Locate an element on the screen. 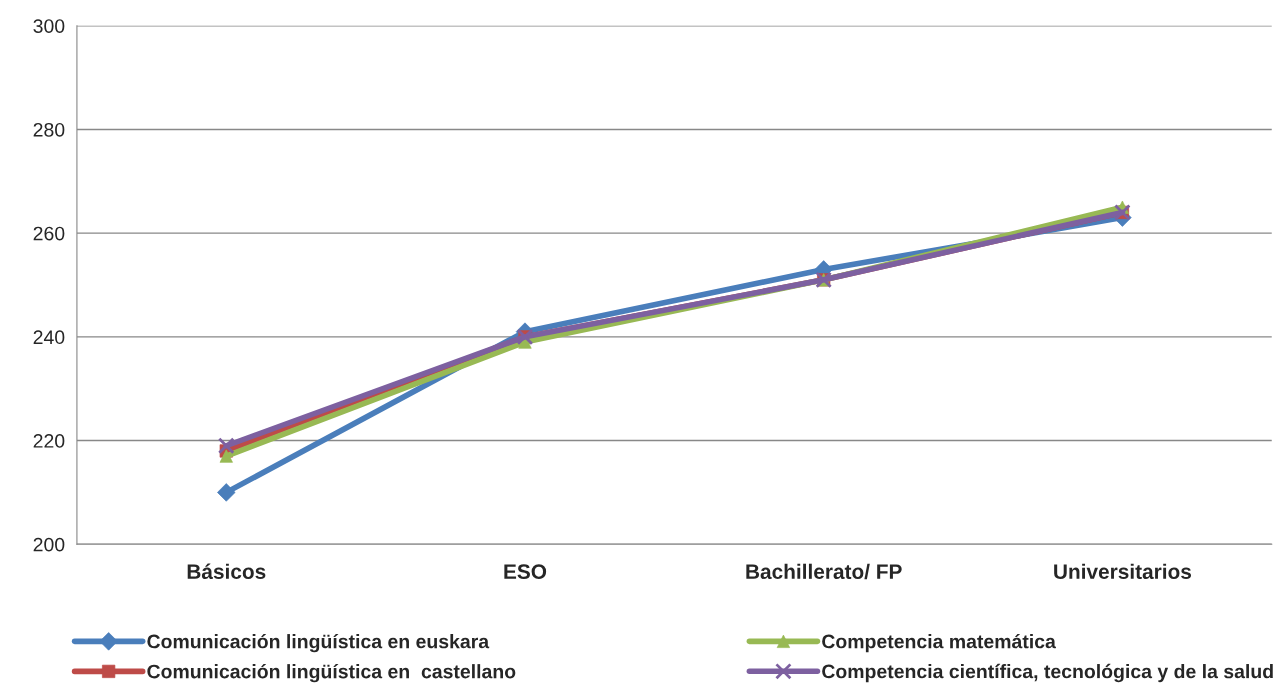  legend-label: Competencia matemática is located at coordinates (939, 643).